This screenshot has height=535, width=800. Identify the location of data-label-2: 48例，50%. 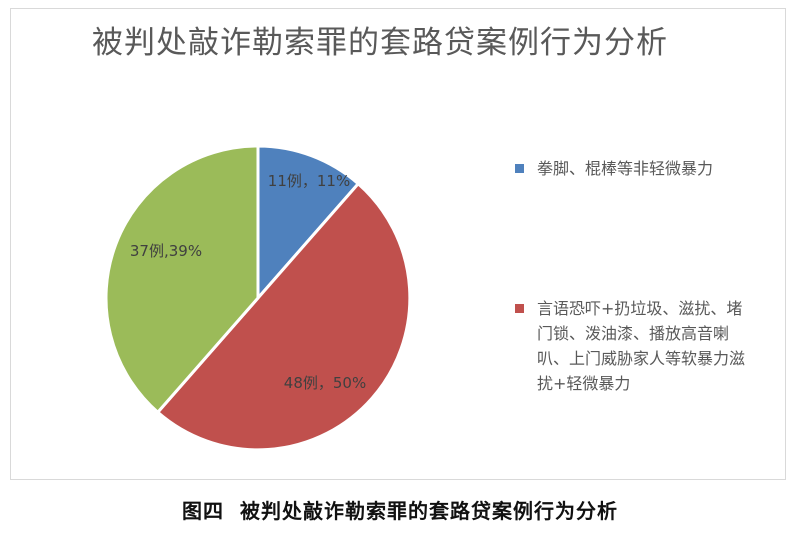
(325, 383).